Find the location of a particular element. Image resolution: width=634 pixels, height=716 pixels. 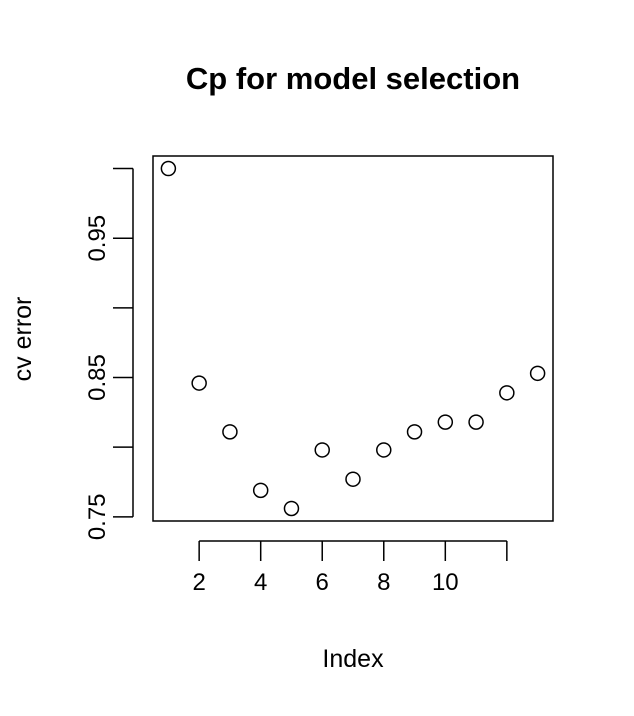

y-tick-label: 0.85 is located at coordinates (97, 377).